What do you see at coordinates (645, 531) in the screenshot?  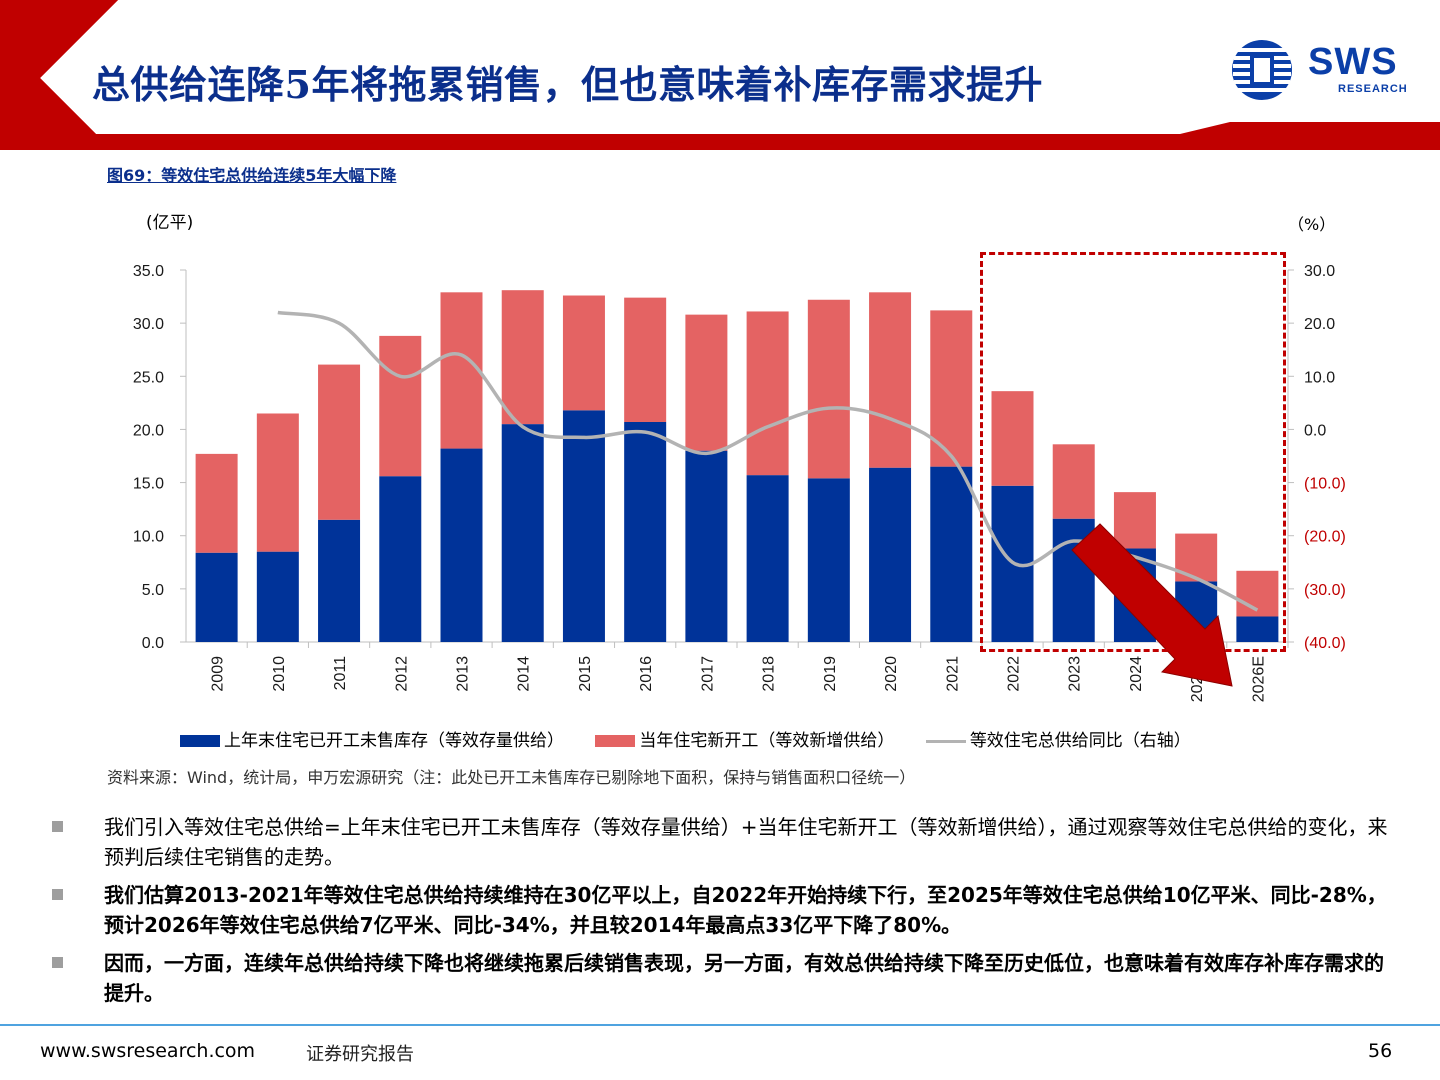 I see `bar-stock-2016` at bounding box center [645, 531].